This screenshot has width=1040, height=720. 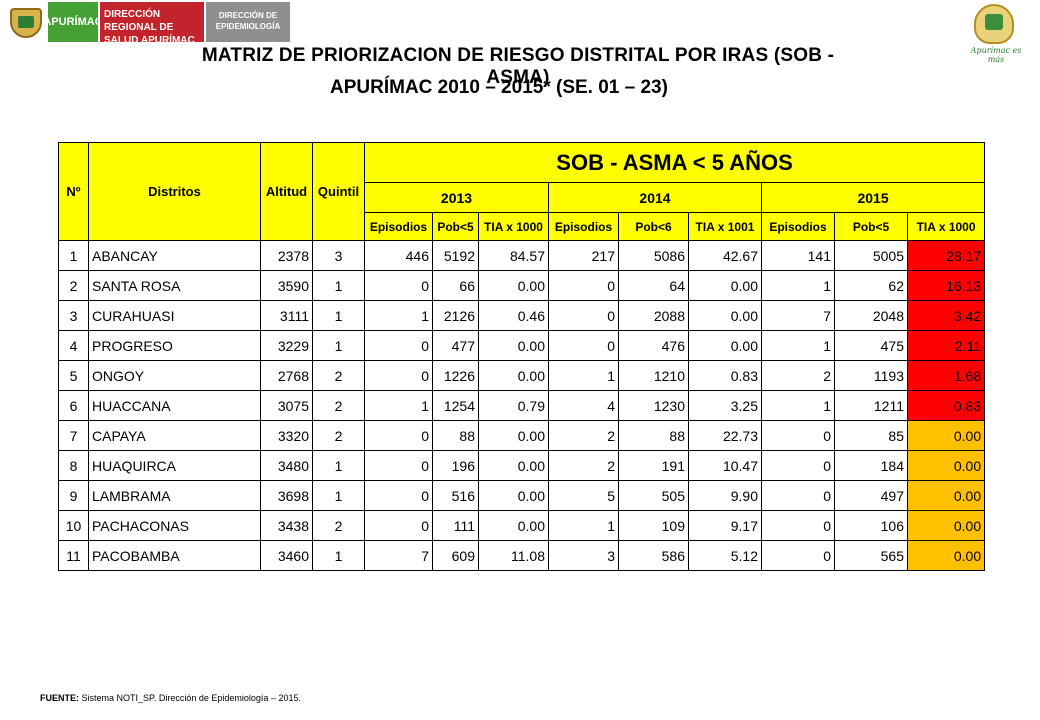 What do you see at coordinates (583, 255) in the screenshot?
I see `cell-episodes-2014: 217` at bounding box center [583, 255].